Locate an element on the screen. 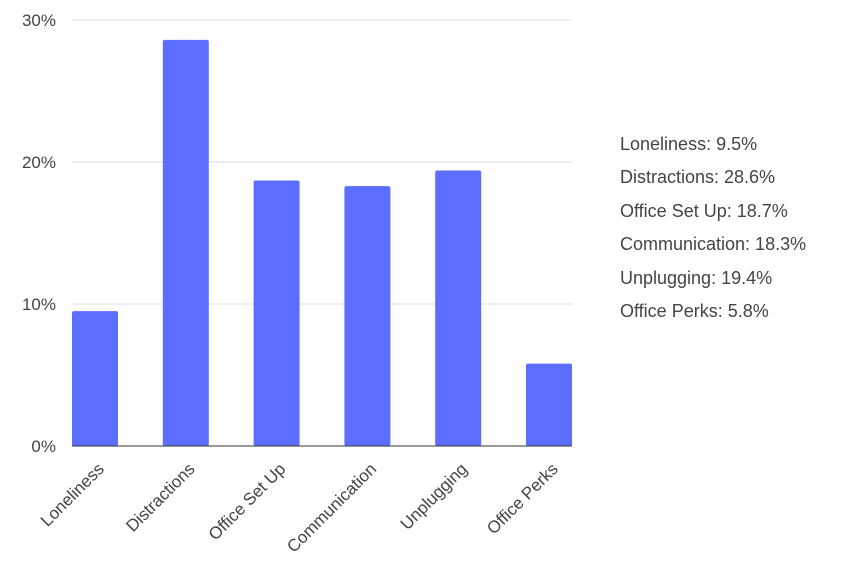 This screenshot has width=841, height=580. legend-item-loneliness: Loneliness: 9.5% is located at coordinates (689, 144).